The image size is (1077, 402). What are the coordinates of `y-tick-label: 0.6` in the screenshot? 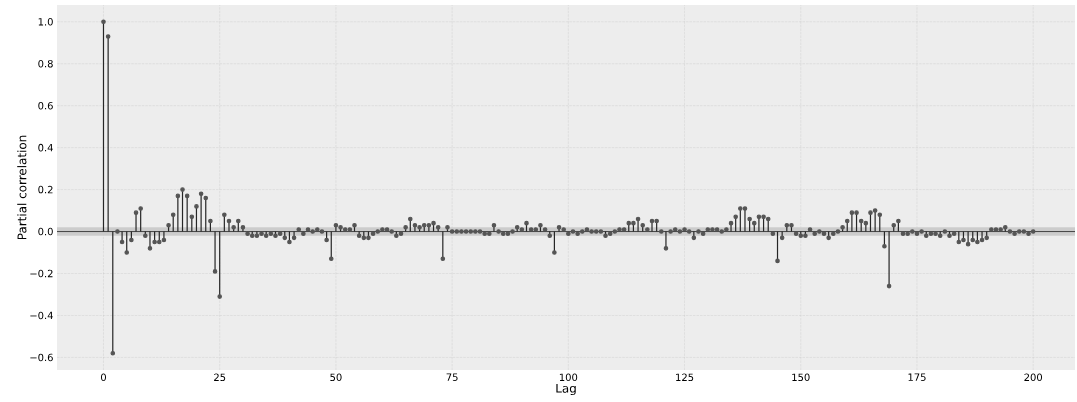 It's located at (45, 105).